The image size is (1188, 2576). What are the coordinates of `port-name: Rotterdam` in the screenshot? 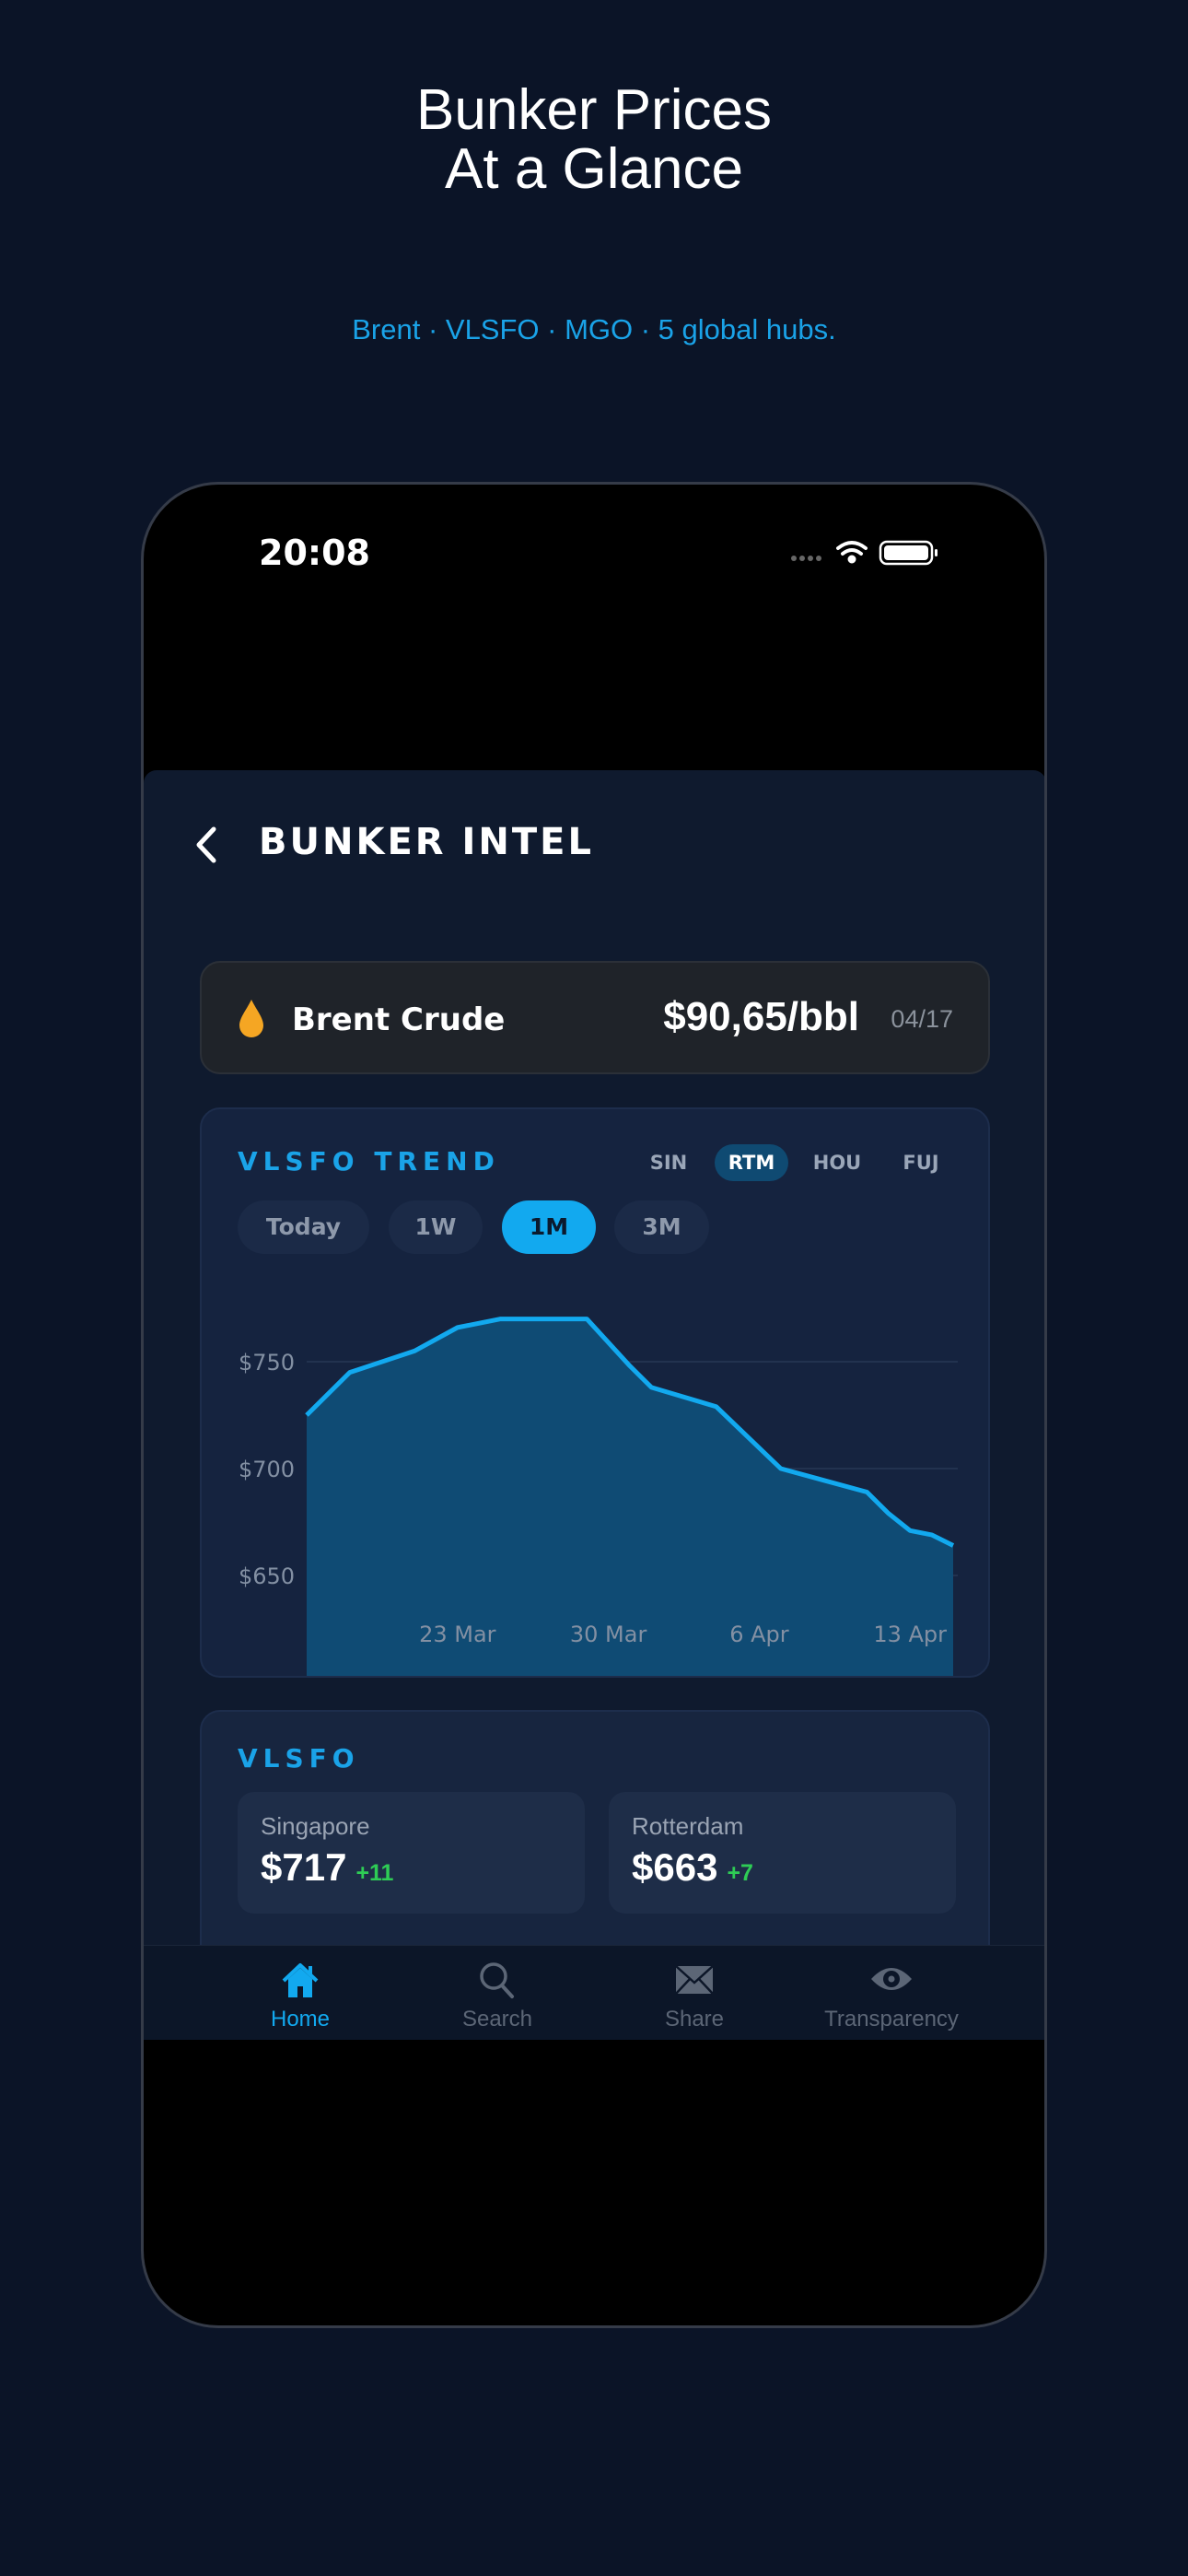 It's located at (688, 1826).